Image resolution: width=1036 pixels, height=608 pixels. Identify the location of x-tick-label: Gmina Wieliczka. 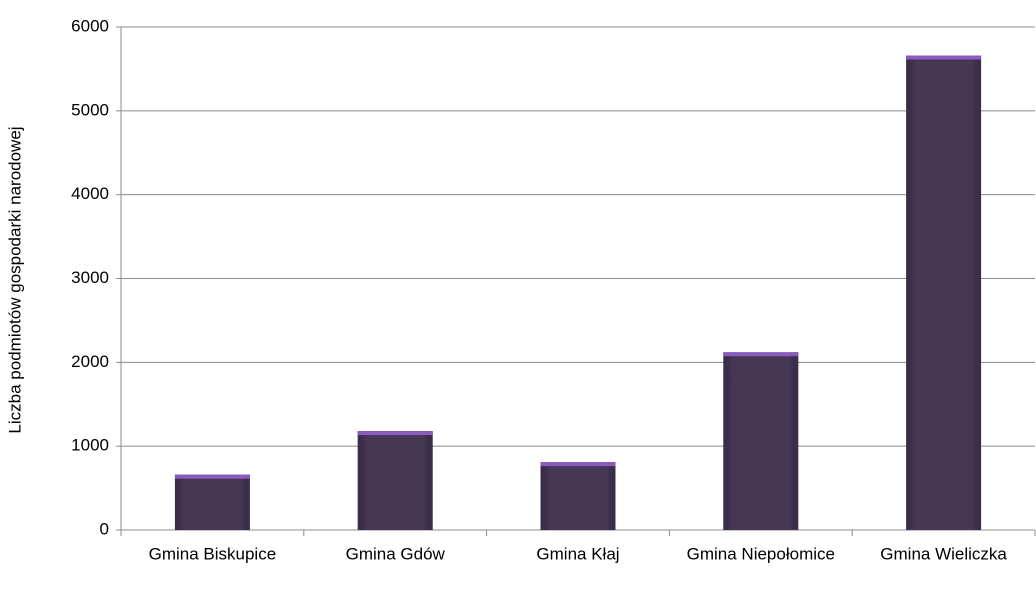
(943, 553).